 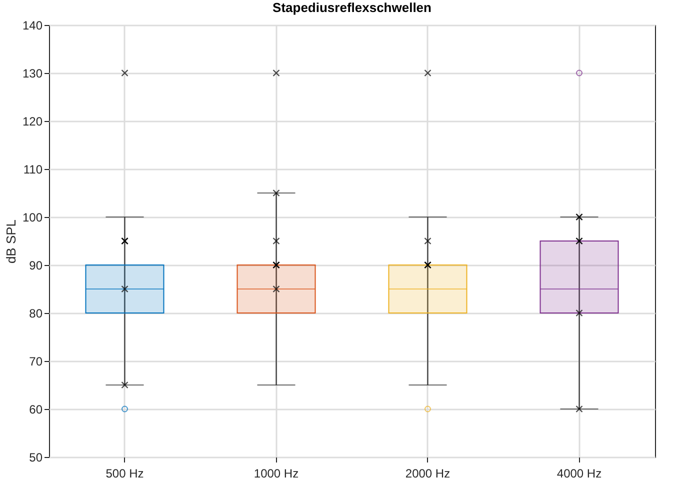 I want to click on y-tick-label: 100, so click(x=32, y=217).